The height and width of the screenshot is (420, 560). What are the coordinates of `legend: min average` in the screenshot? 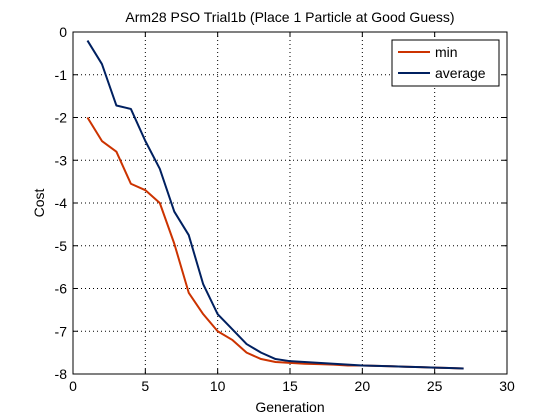 It's located at (445, 63).